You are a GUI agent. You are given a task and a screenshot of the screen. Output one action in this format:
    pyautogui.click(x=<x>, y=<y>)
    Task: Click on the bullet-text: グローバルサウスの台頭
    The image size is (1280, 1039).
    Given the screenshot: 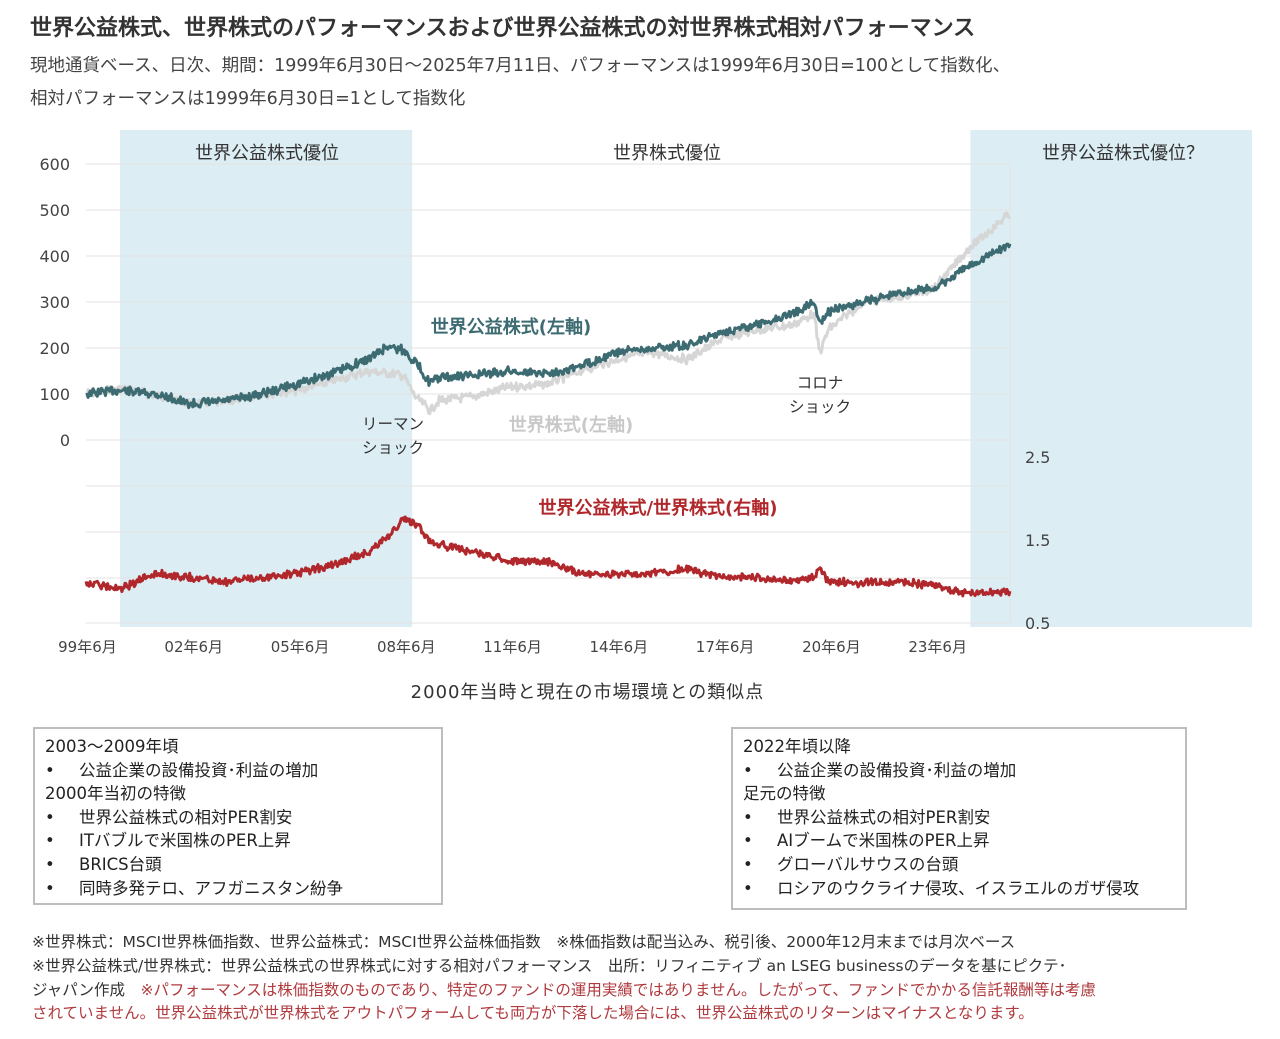 What is the action you would take?
    pyautogui.click(x=868, y=864)
    